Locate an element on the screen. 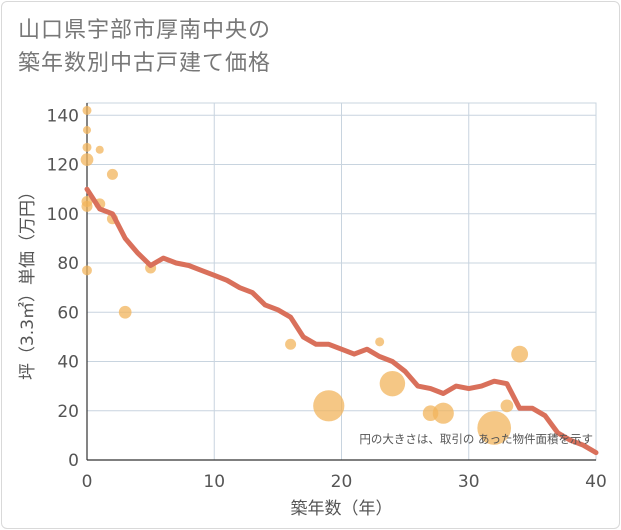 The width and height of the screenshot is (621, 530). x-tick-label: 40 is located at coordinates (596, 482).